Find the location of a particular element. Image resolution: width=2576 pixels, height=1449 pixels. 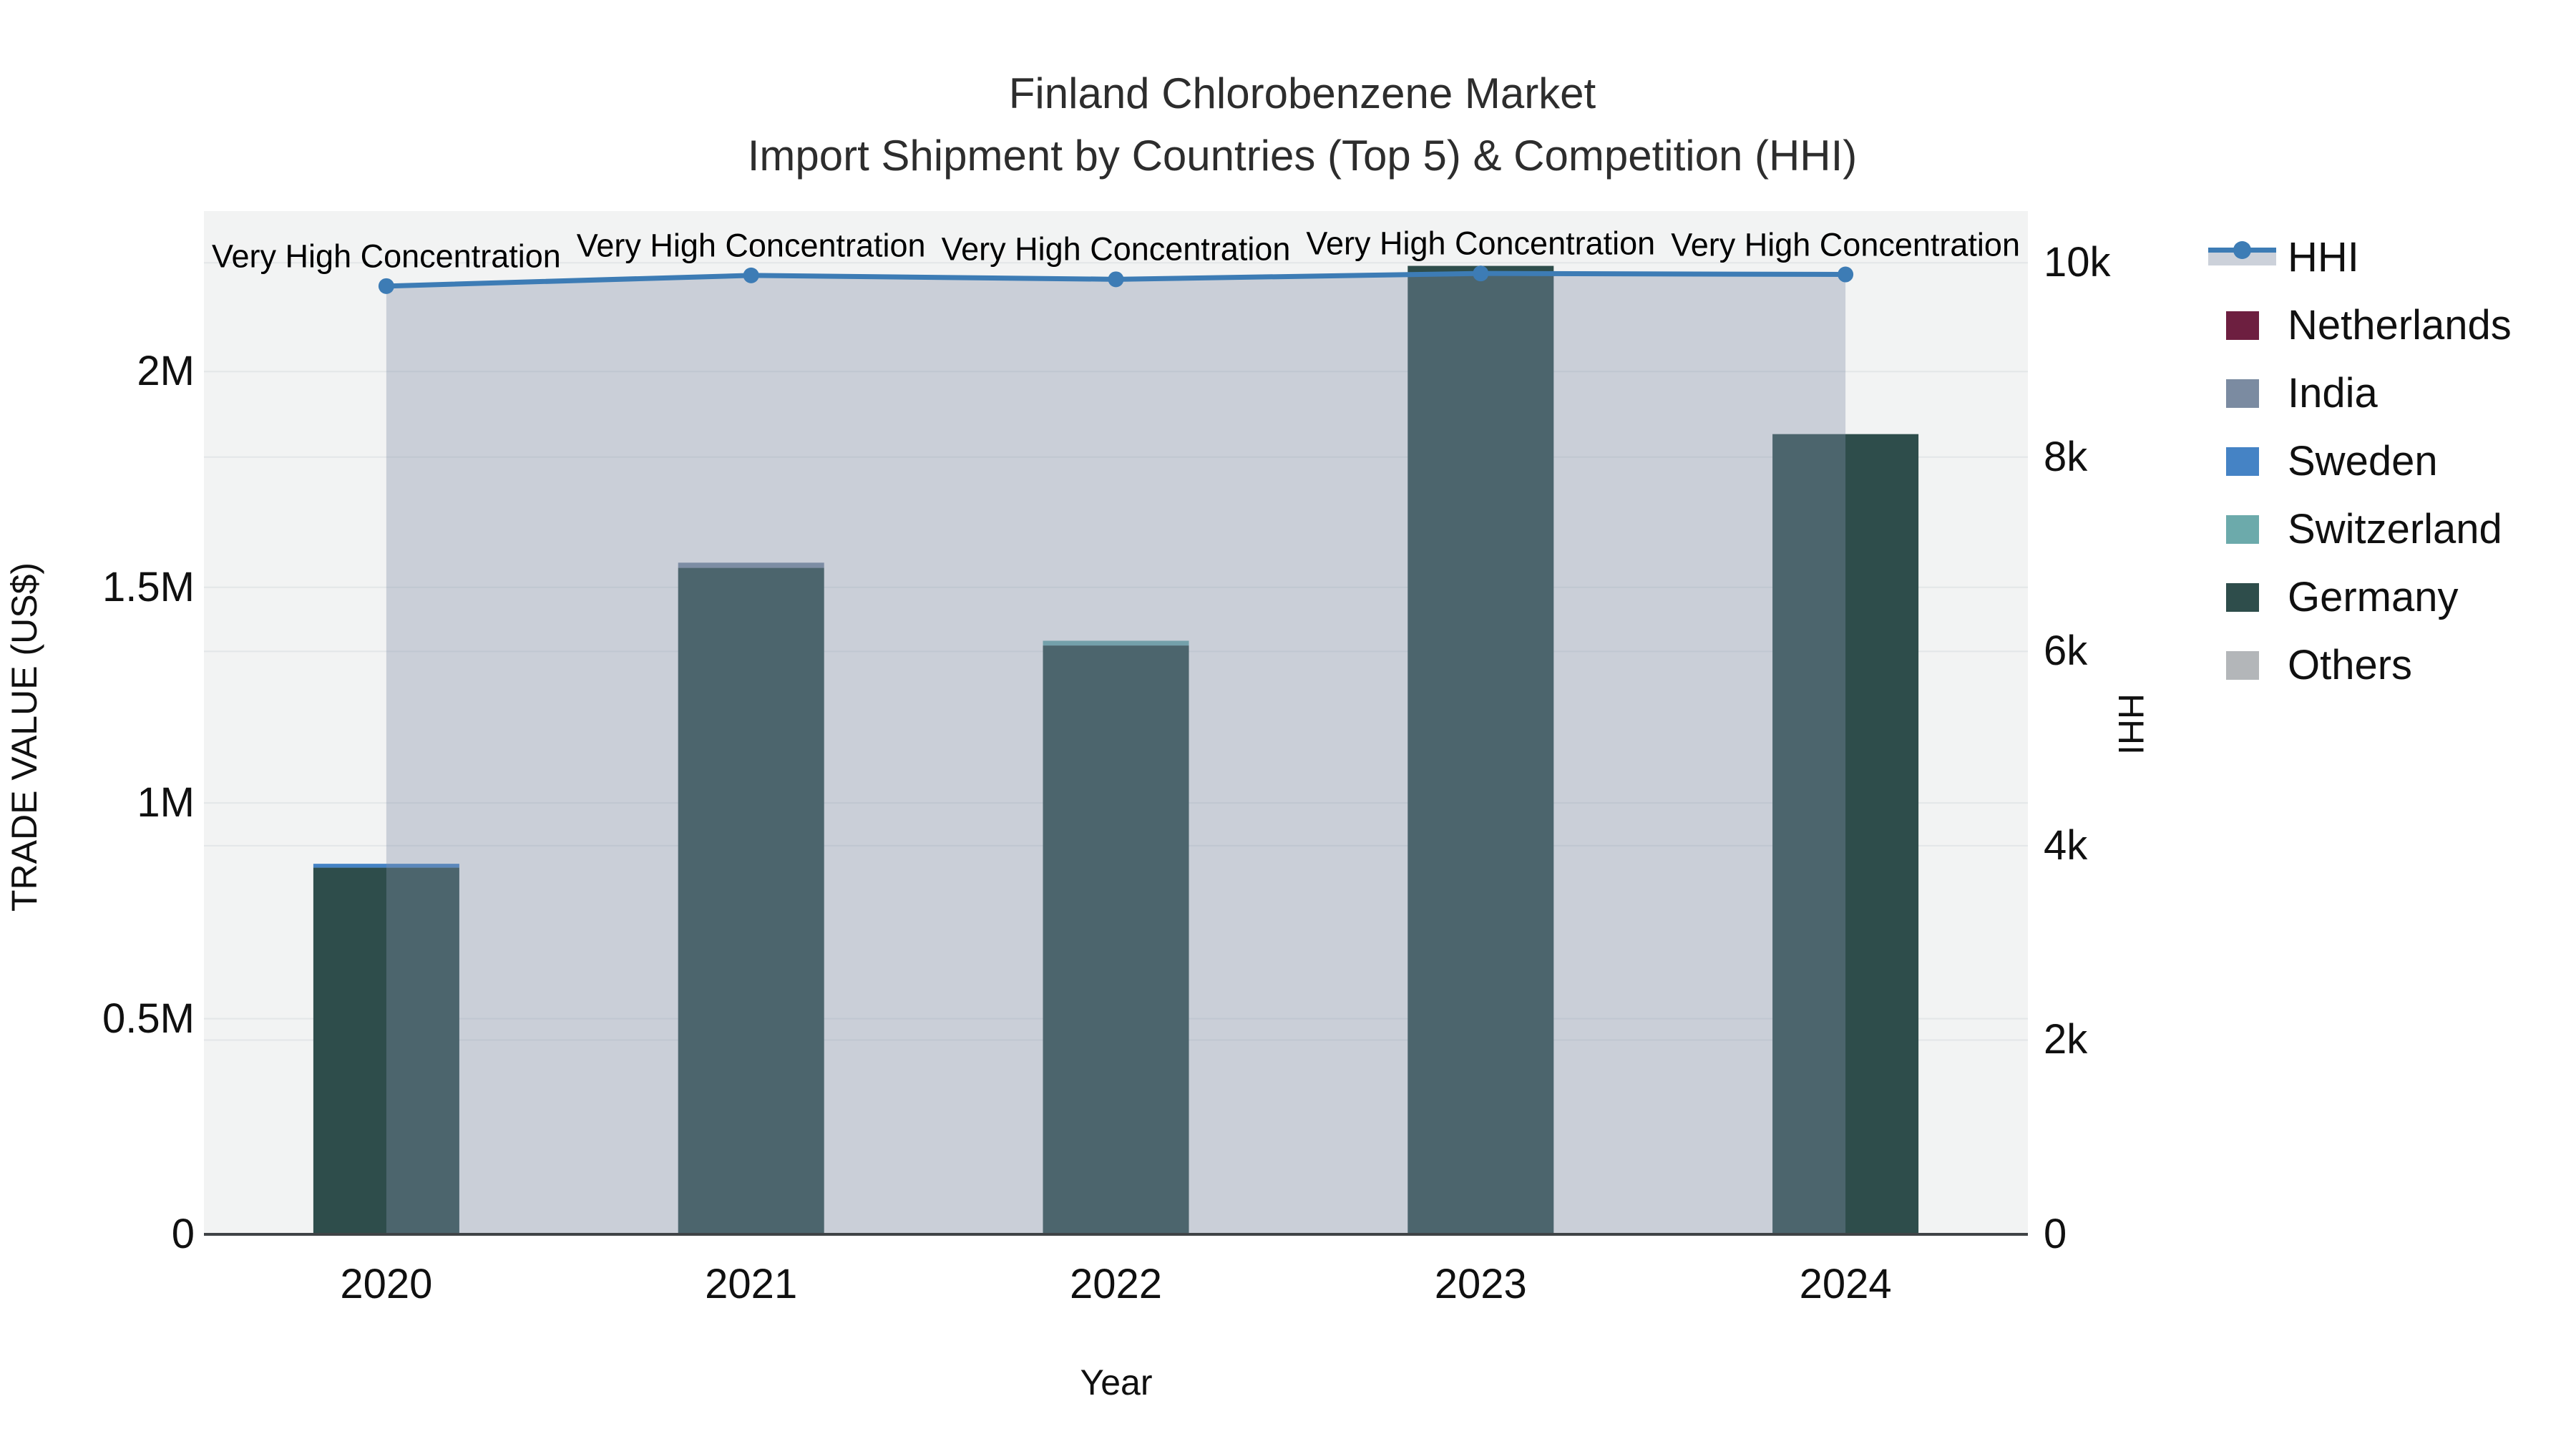

x-tick-2024: 2024 is located at coordinates (1845, 1284).